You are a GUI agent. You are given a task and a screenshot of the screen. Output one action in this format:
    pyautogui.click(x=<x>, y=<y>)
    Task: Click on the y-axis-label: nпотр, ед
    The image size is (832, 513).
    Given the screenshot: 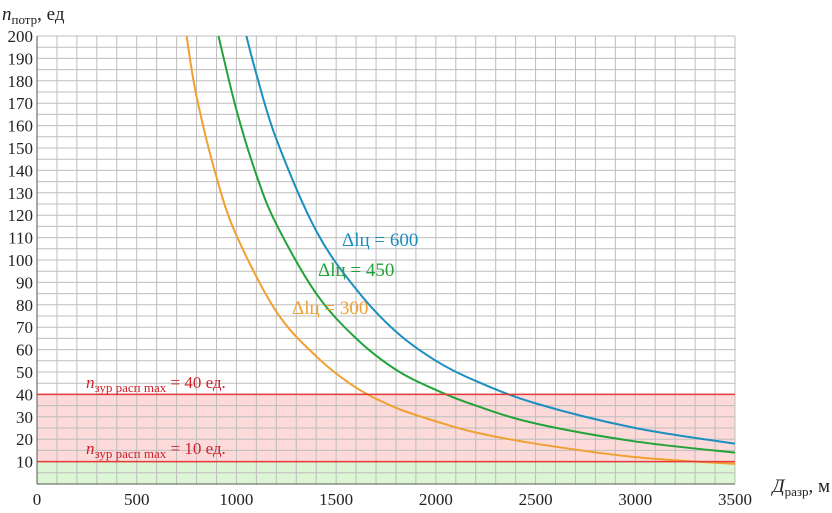 What is the action you would take?
    pyautogui.click(x=33, y=15)
    